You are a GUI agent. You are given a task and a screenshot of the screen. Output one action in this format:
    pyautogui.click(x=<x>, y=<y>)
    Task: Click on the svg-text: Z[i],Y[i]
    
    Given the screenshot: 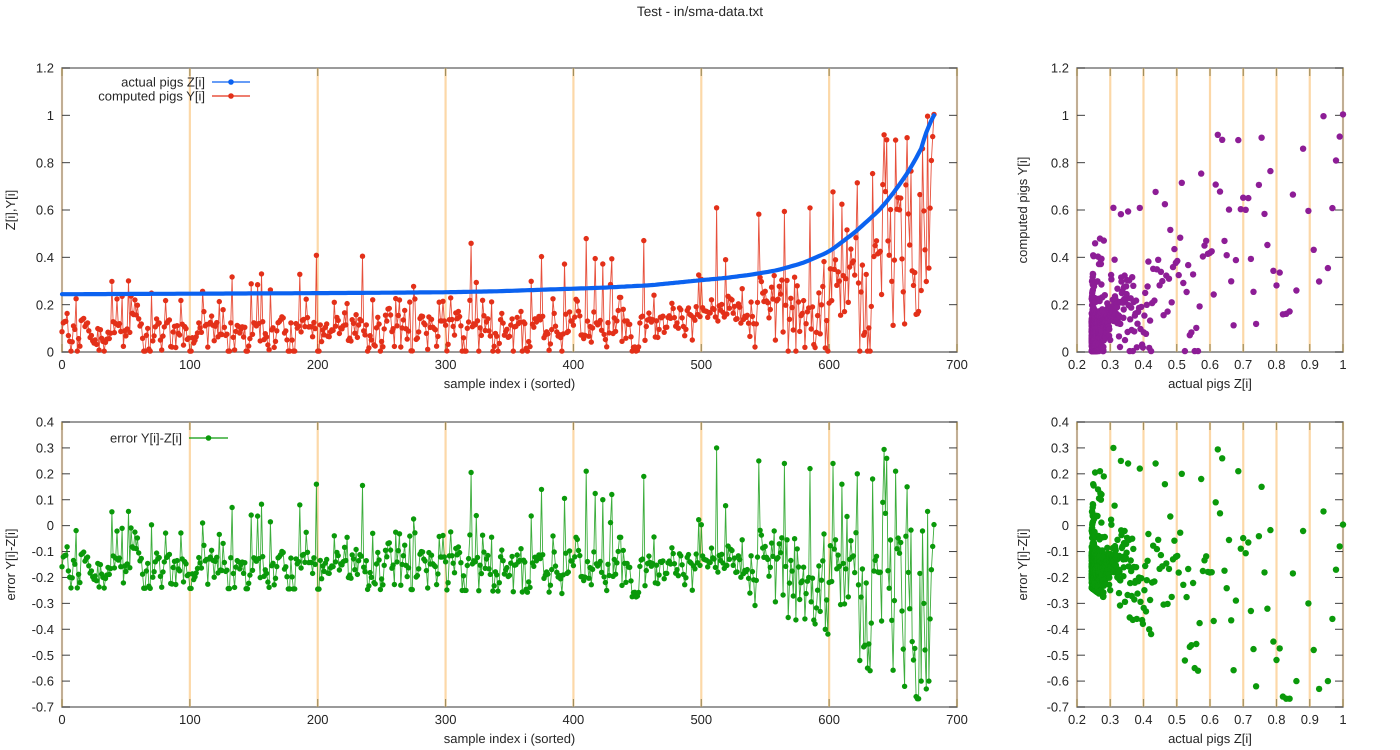 What is the action you would take?
    pyautogui.click(x=10, y=210)
    